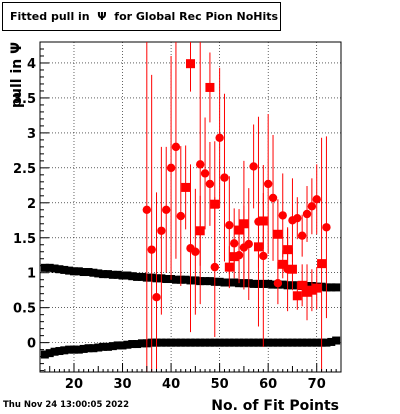  What do you see at coordinates (122, 384) in the screenshot?
I see `x-tick-label: 30` at bounding box center [122, 384].